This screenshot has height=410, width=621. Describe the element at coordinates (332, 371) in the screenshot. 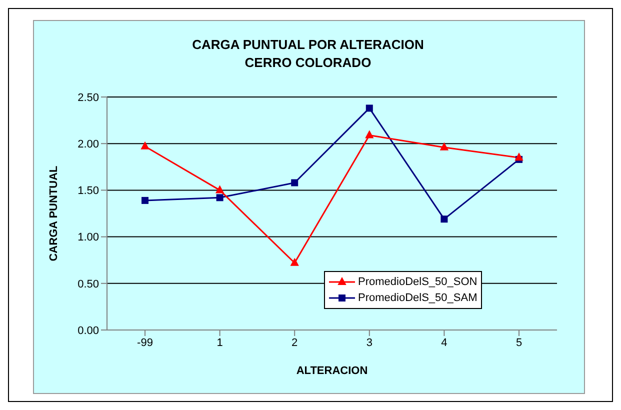

I see `x-axis-title: ALTERACION` at that location.